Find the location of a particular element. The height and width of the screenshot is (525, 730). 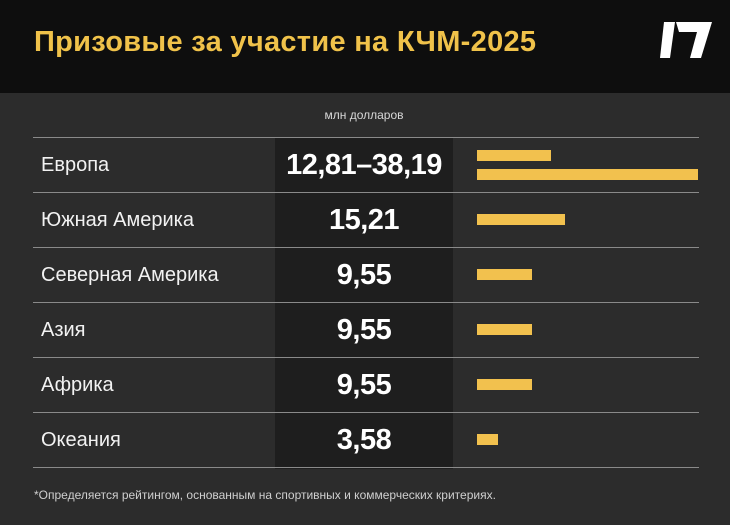

row-label: Европа is located at coordinates (75, 165).